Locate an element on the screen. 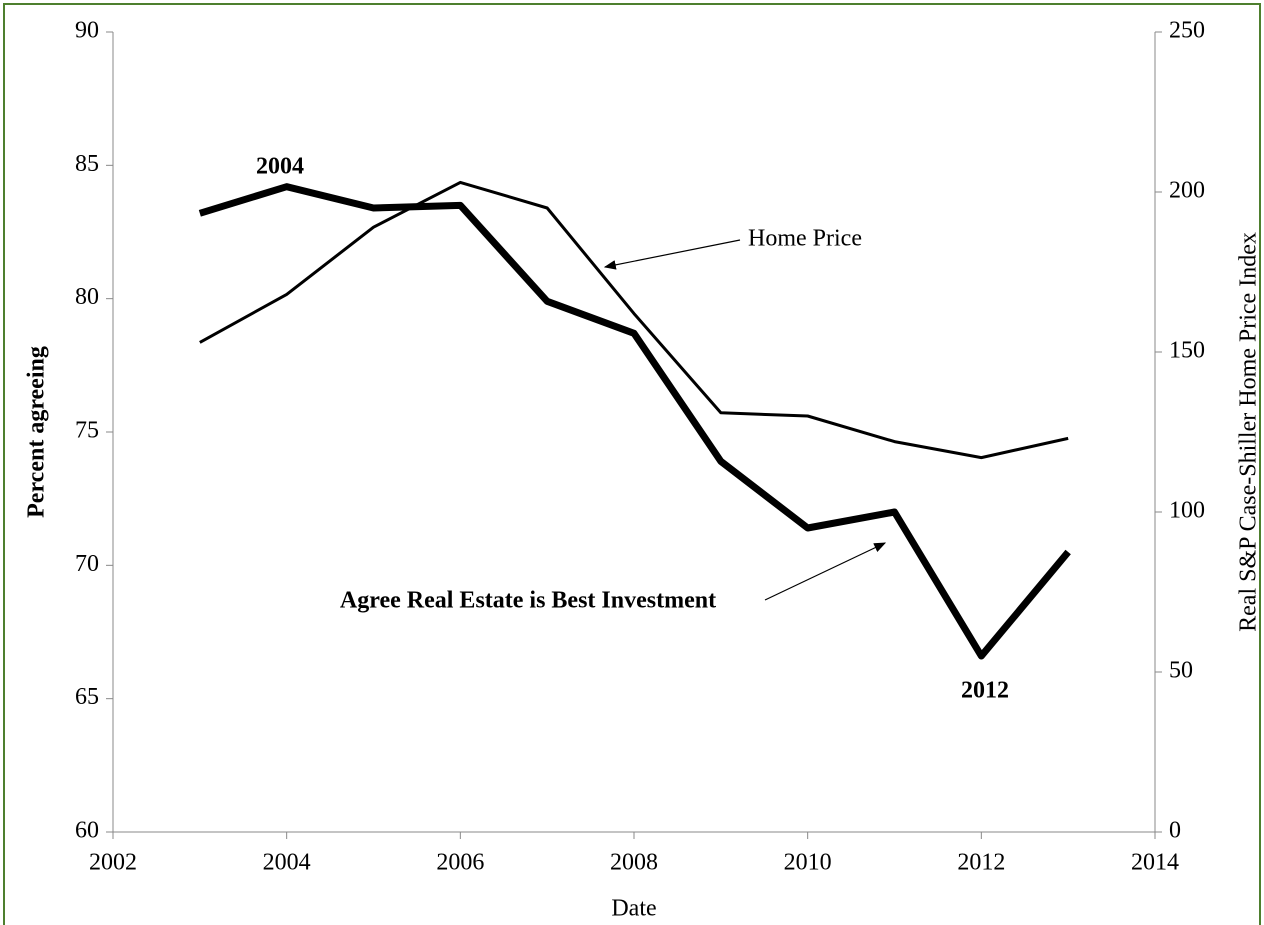 Image resolution: width=1264 pixels, height=925 pixels. series-label: Agree Real Estate is Best Investment is located at coordinates (528, 601).